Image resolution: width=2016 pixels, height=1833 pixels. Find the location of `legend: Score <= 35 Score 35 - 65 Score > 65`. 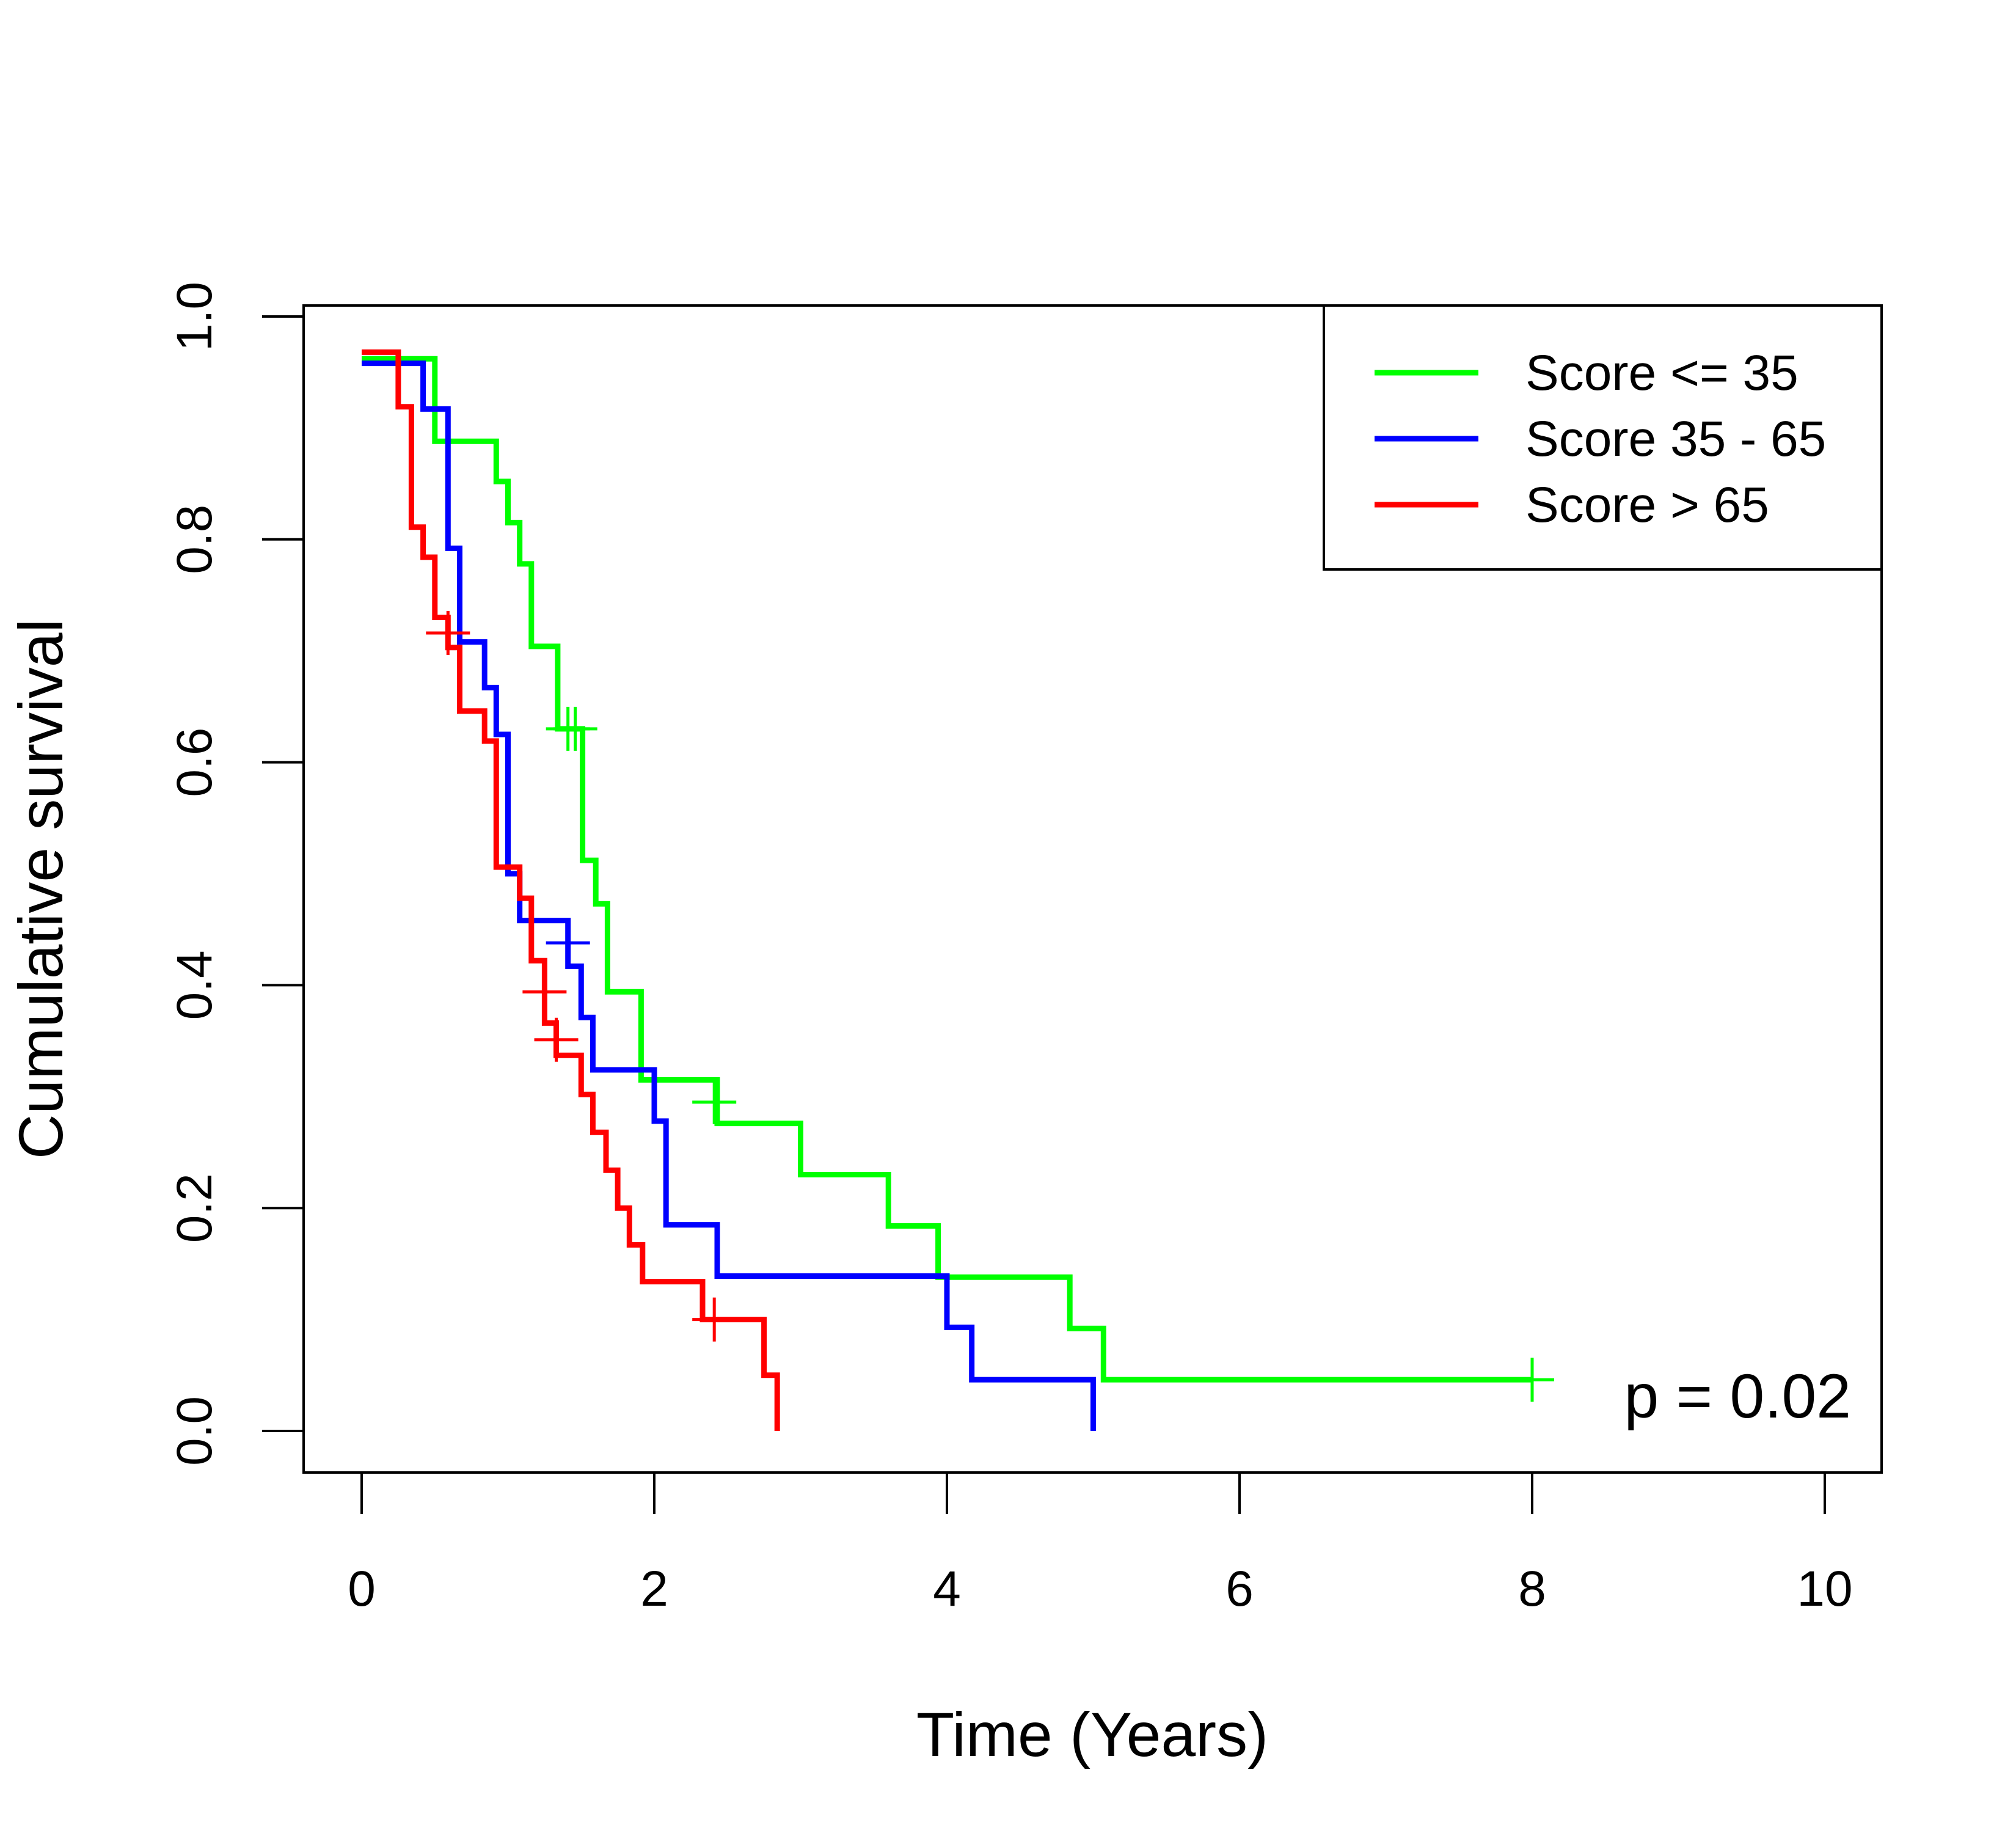

legend: Score <= 35 Score 35 - 65 Score > 65 is located at coordinates (1603, 437).